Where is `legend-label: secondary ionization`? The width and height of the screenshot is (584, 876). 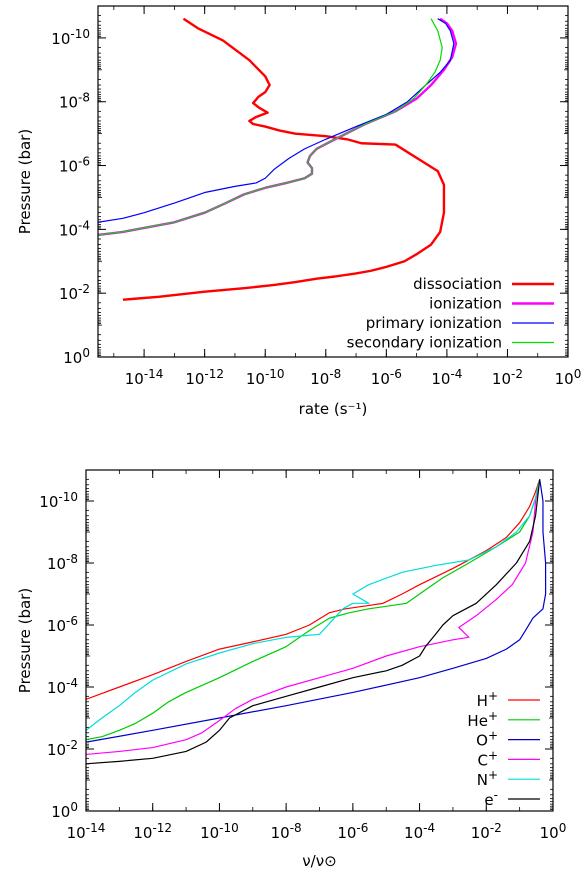 legend-label: secondary ionization is located at coordinates (424, 343).